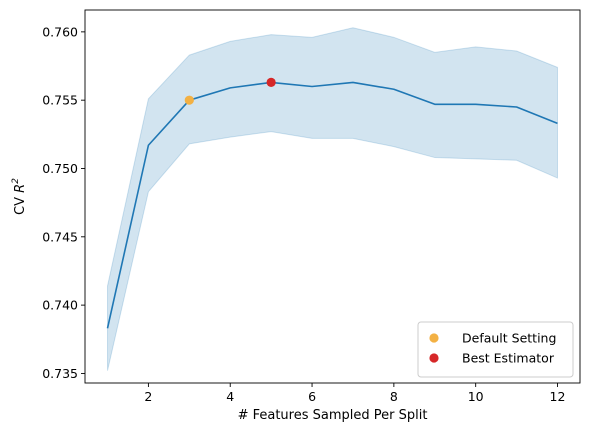 Image resolution: width=589 pixels, height=432 pixels. What do you see at coordinates (508, 358) in the screenshot?
I see `legend-label-best-estimator: Best Estimator` at bounding box center [508, 358].